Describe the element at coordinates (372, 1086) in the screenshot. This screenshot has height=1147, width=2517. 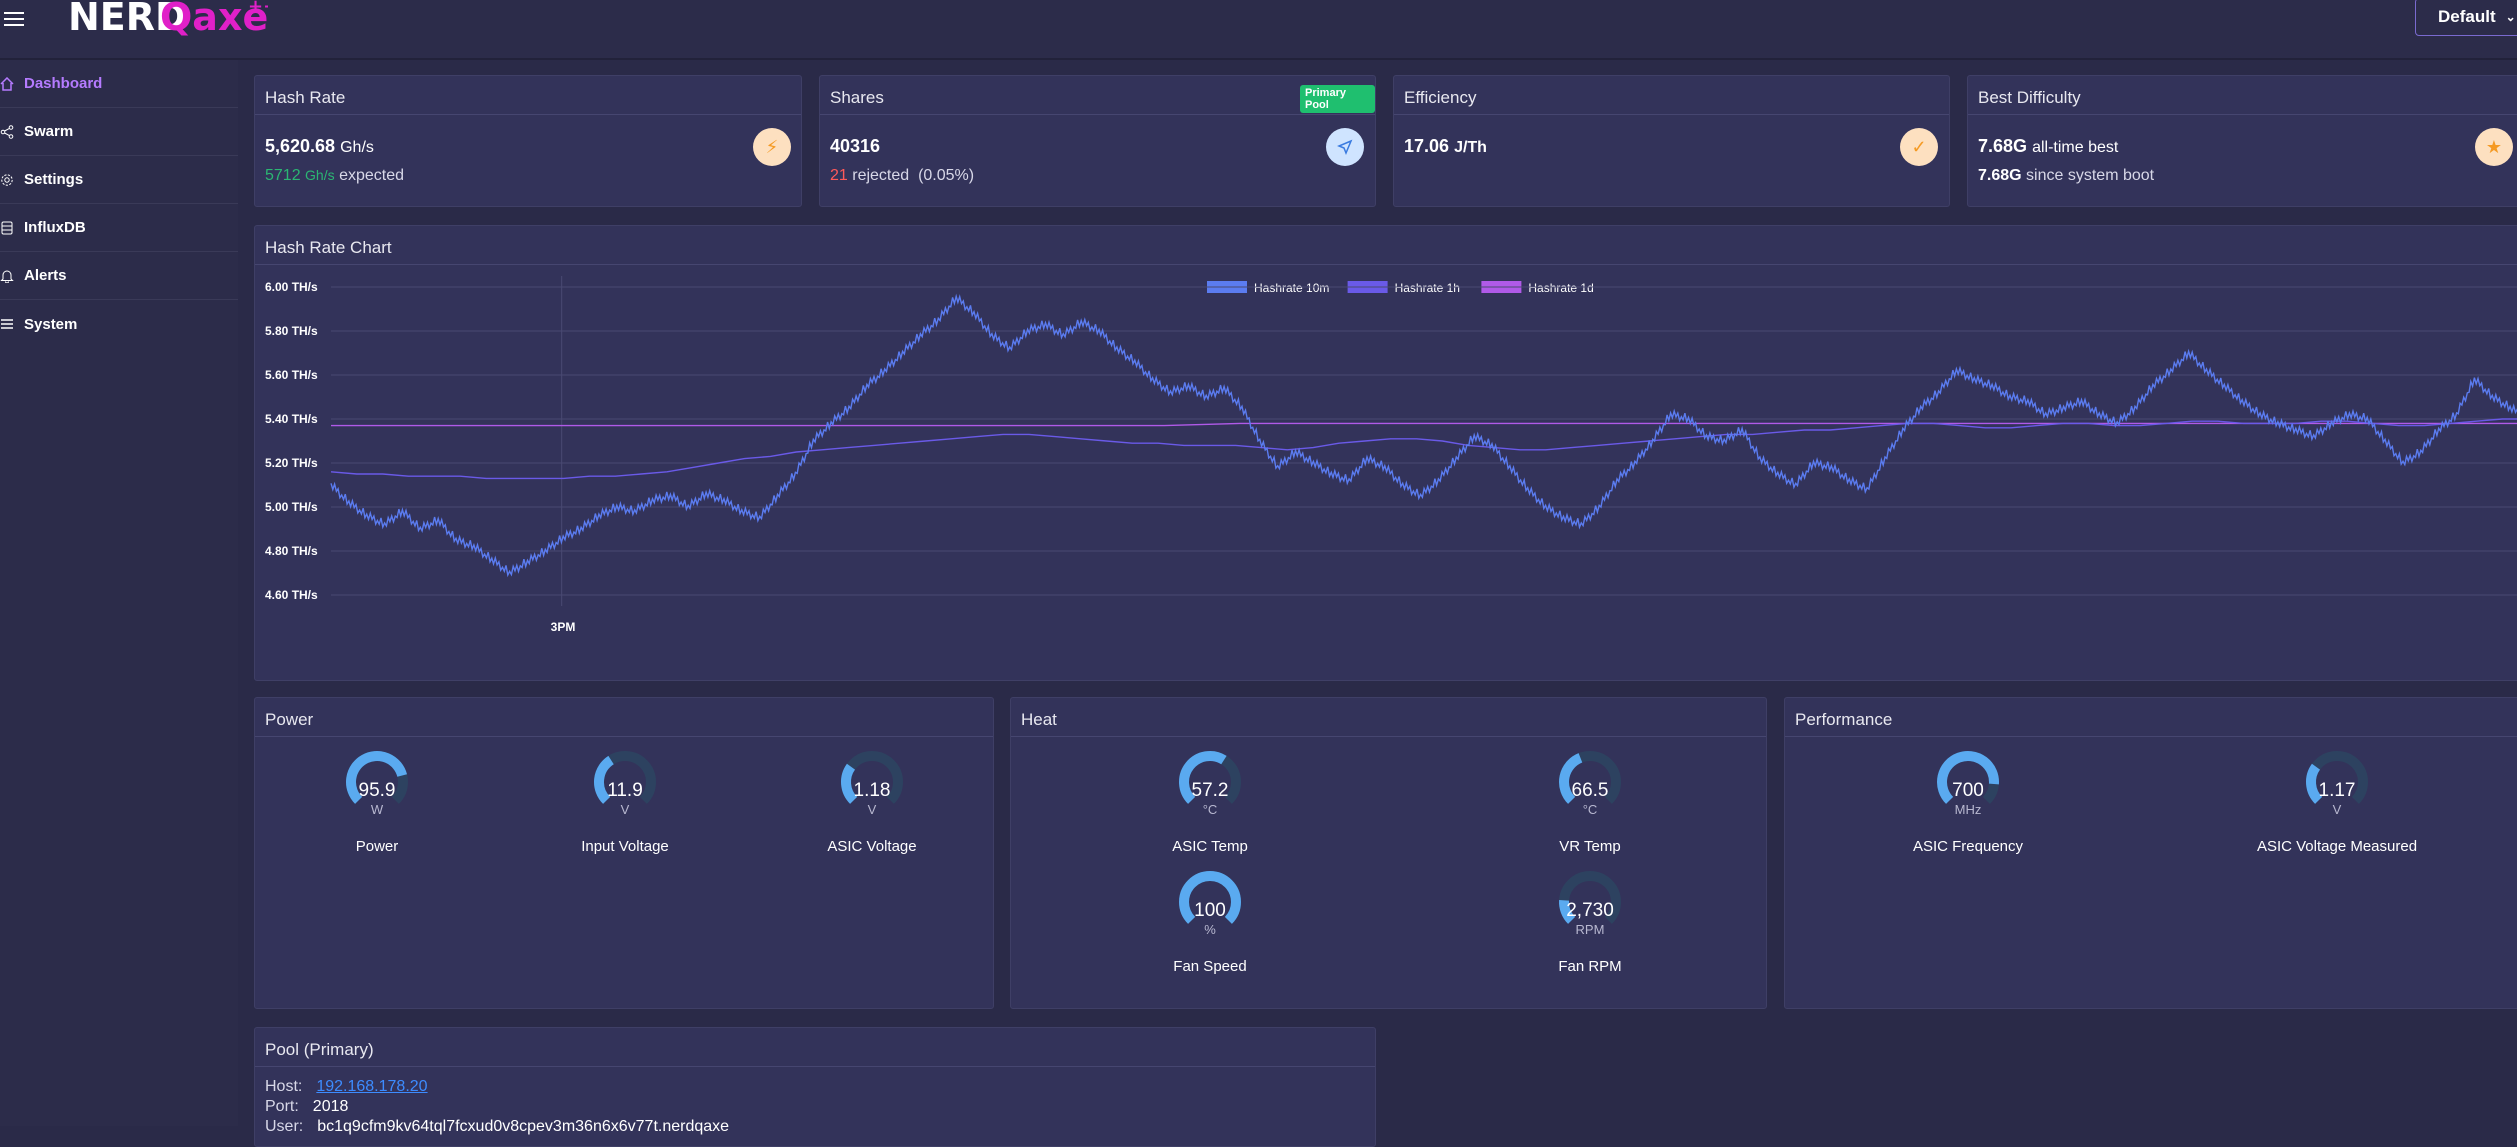
I see `pool-host-link: 192.168.178.20` at that location.